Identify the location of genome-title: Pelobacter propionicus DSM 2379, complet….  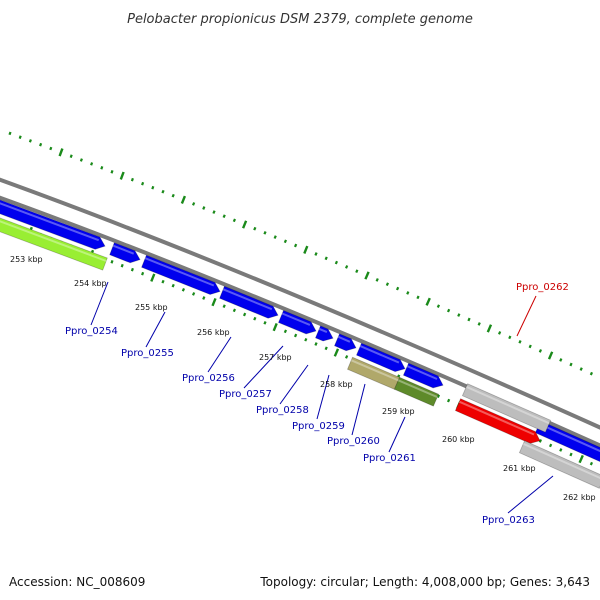
(300, 19).